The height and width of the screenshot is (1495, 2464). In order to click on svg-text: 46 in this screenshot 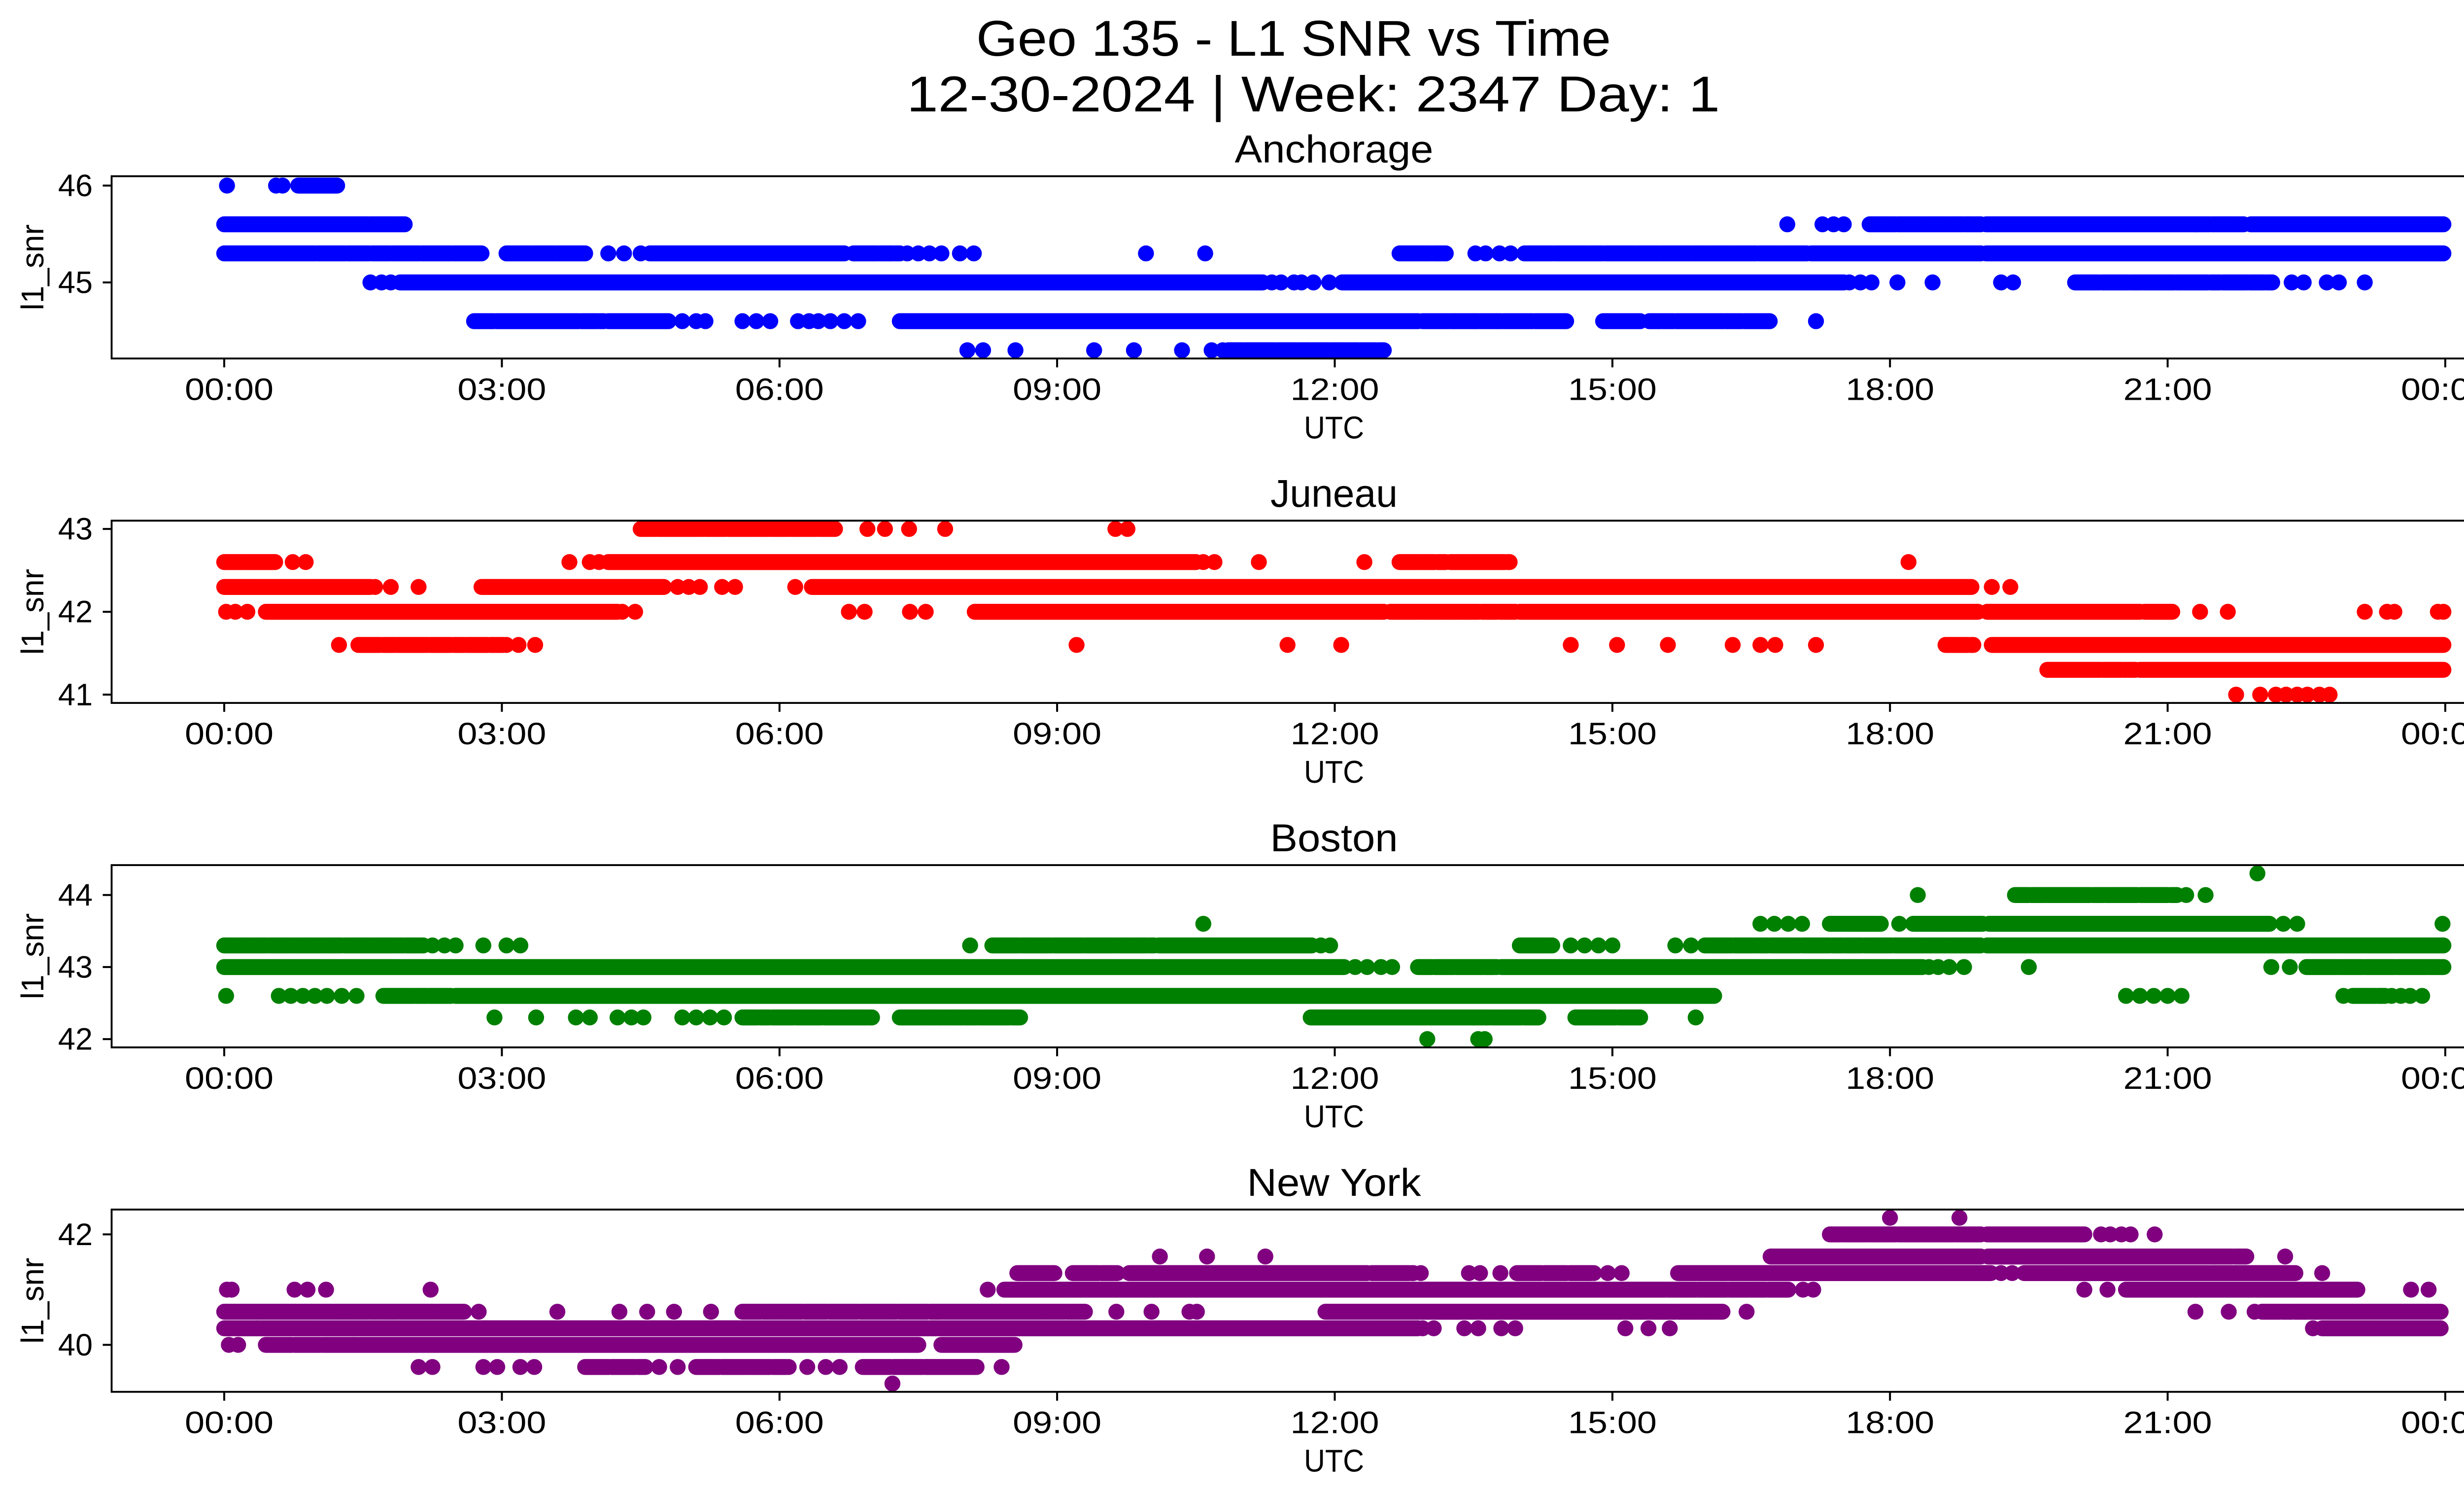, I will do `click(75, 186)`.